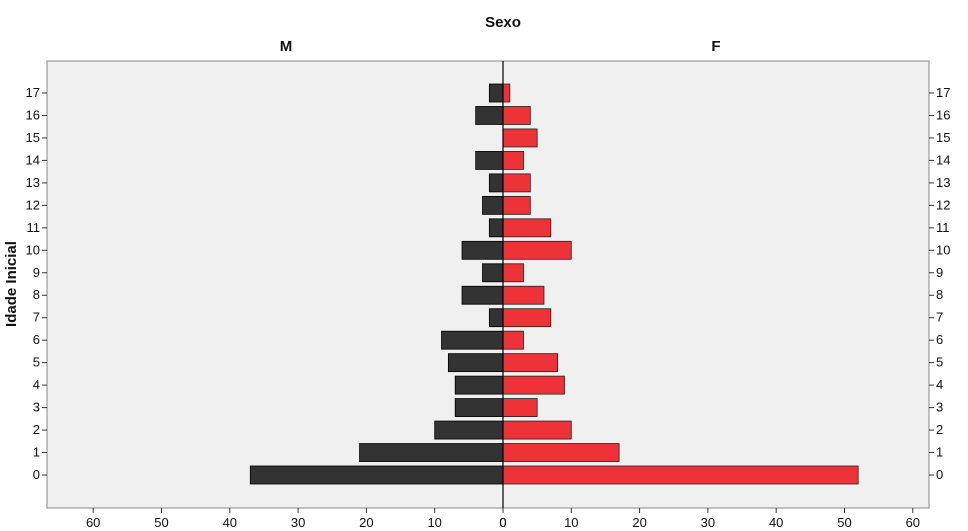 This screenshot has height=531, width=968. Describe the element at coordinates (939, 317) in the screenshot. I see `y-tick-label-right-7: 7` at that location.